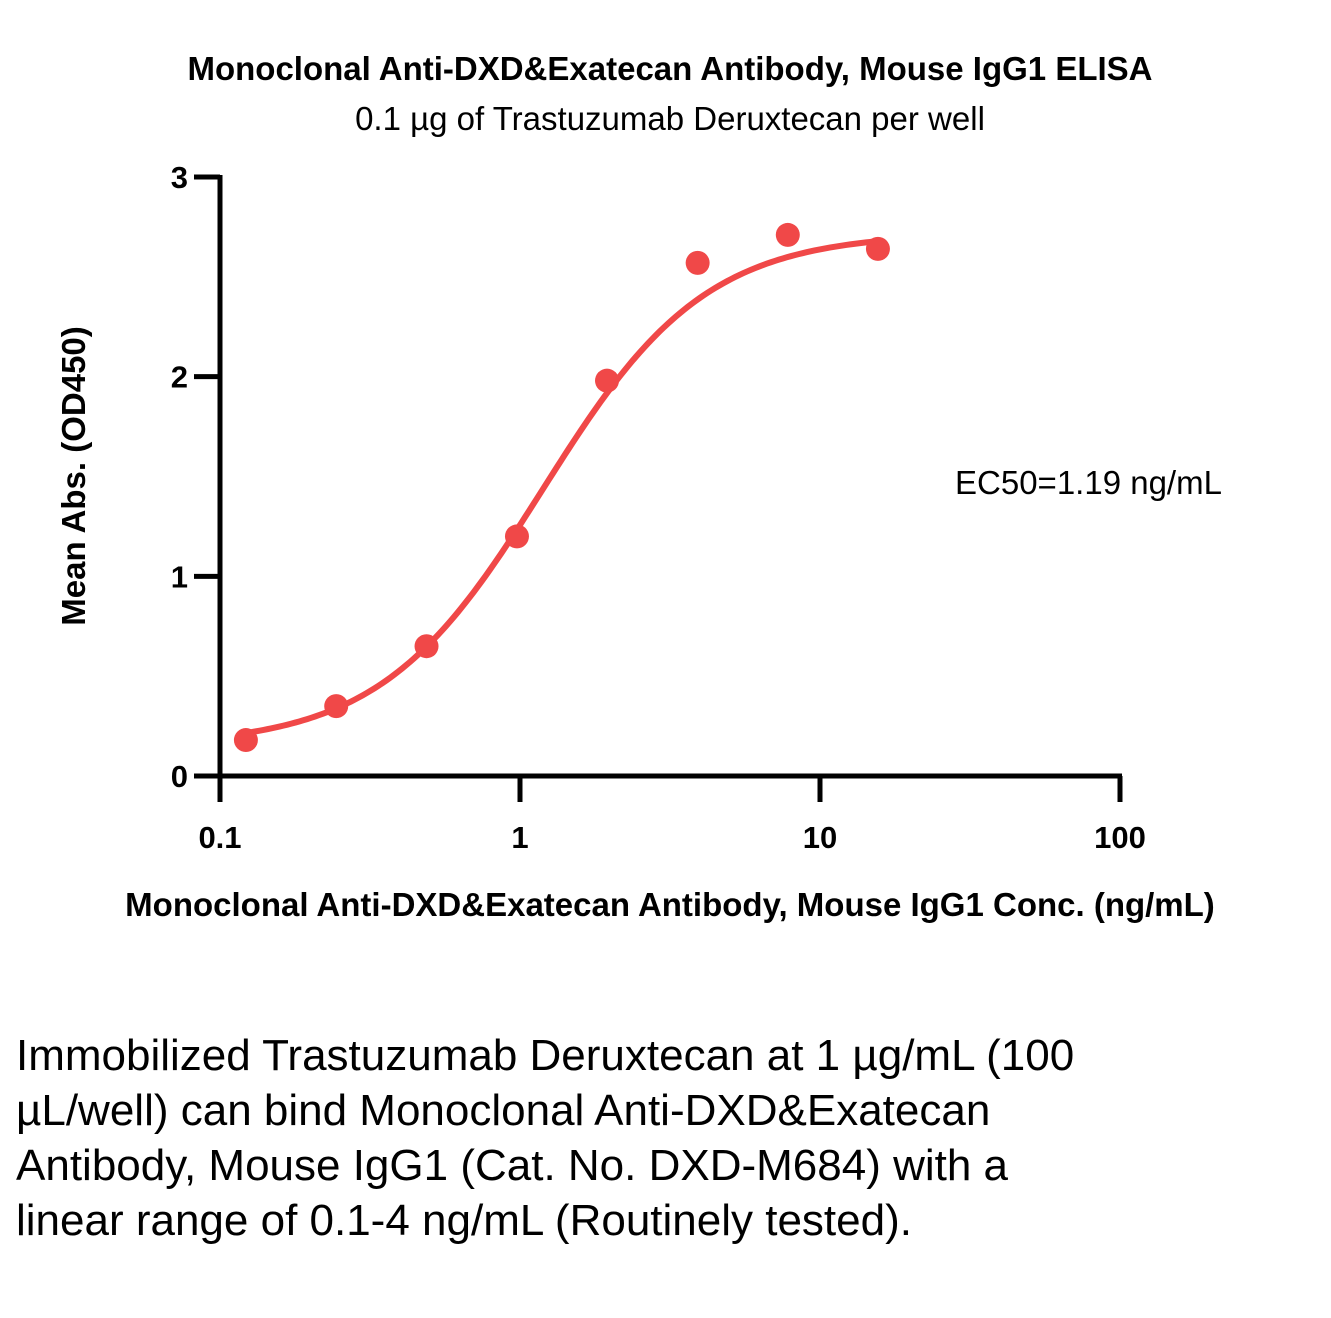 This screenshot has width=1331, height=1318. What do you see at coordinates (519, 837) in the screenshot?
I see `x-tick-label: 1` at bounding box center [519, 837].